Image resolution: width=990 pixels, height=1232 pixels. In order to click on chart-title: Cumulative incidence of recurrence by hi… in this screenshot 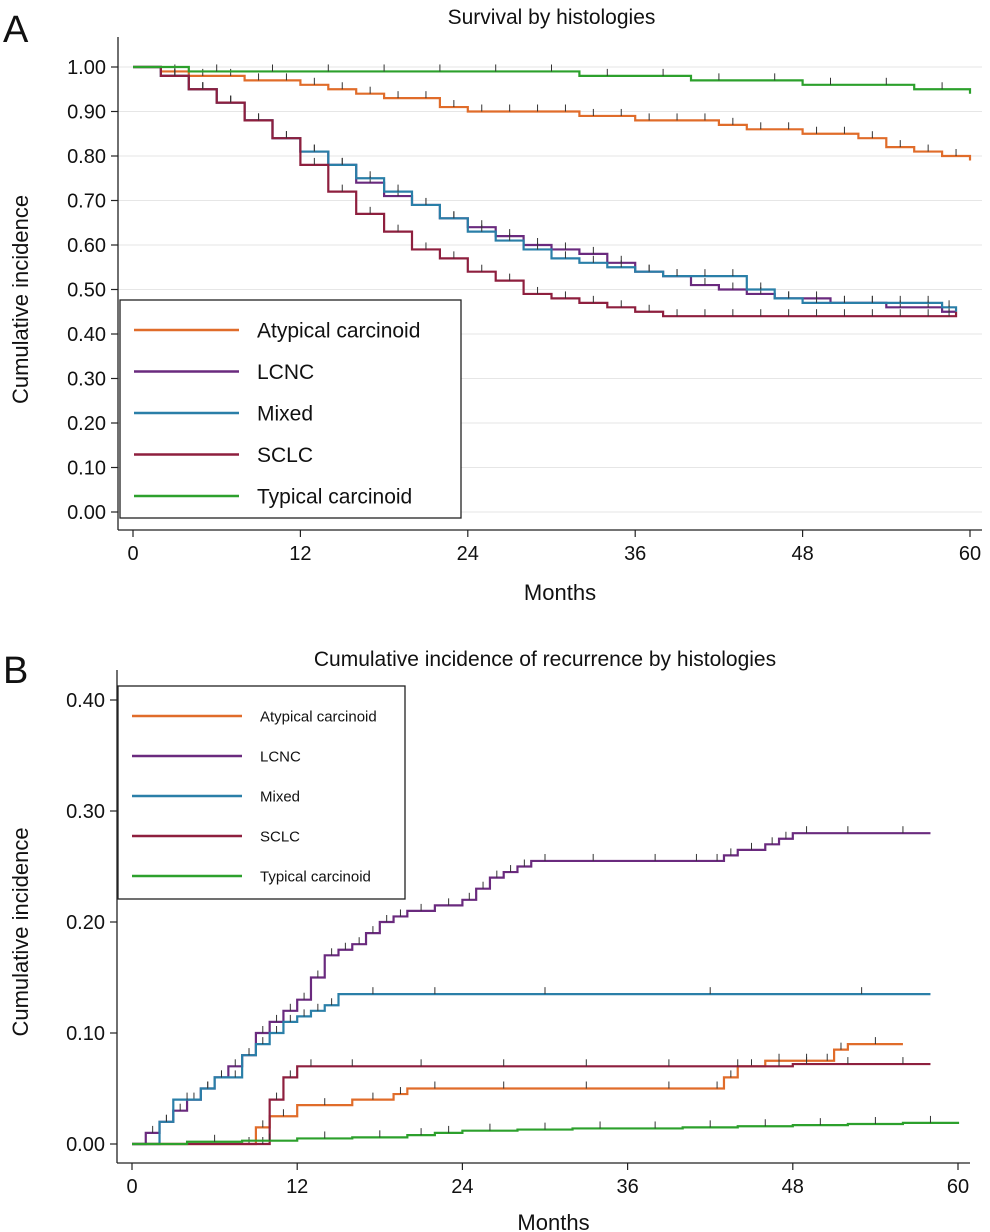, I will do `click(545, 659)`.